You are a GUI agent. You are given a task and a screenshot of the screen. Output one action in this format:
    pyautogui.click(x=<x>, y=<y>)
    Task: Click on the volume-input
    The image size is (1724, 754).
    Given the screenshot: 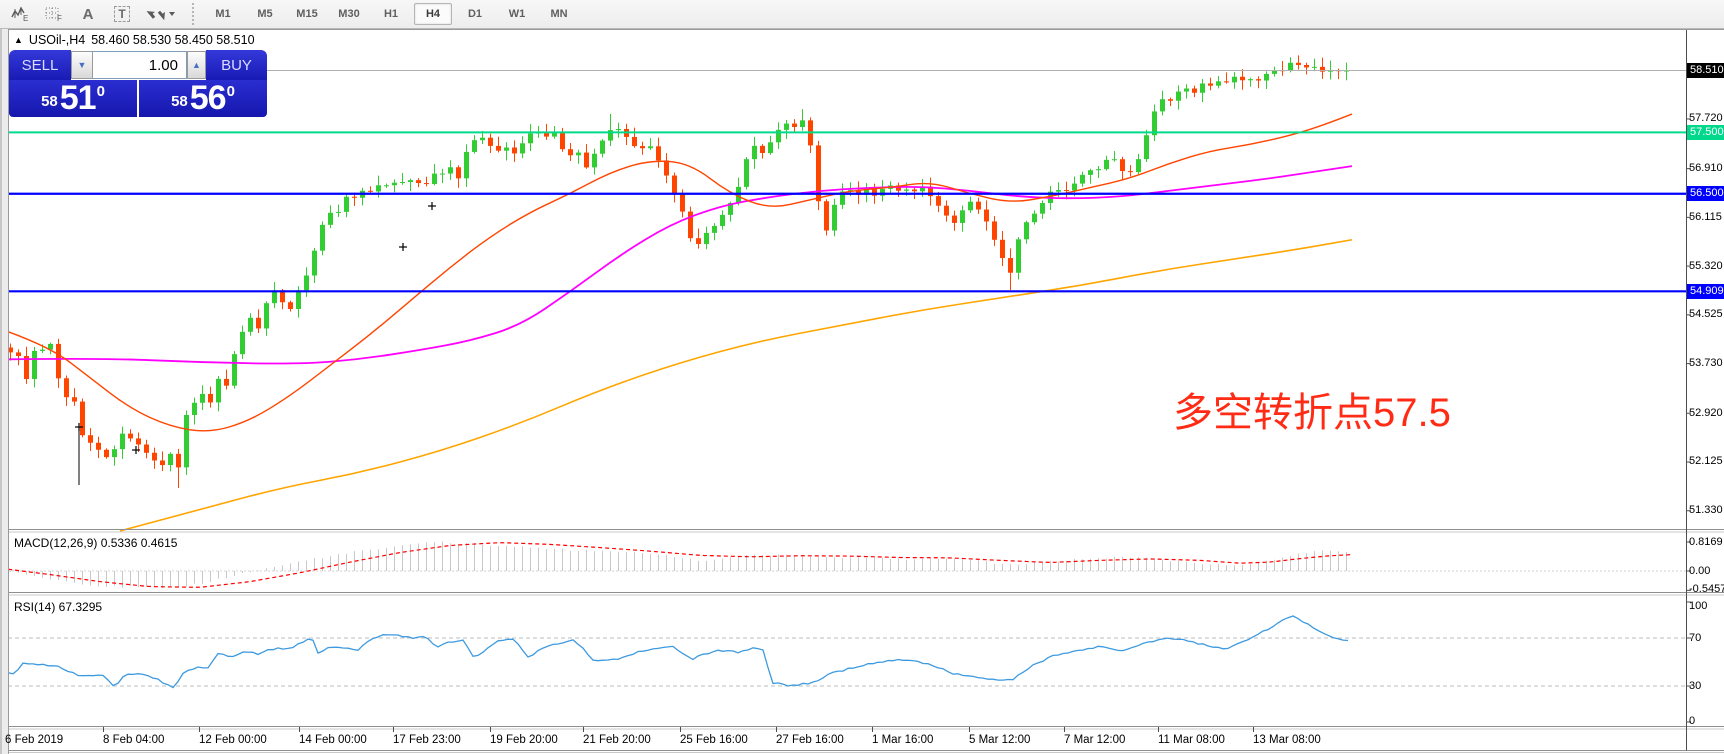 What is the action you would take?
    pyautogui.click(x=140, y=65)
    